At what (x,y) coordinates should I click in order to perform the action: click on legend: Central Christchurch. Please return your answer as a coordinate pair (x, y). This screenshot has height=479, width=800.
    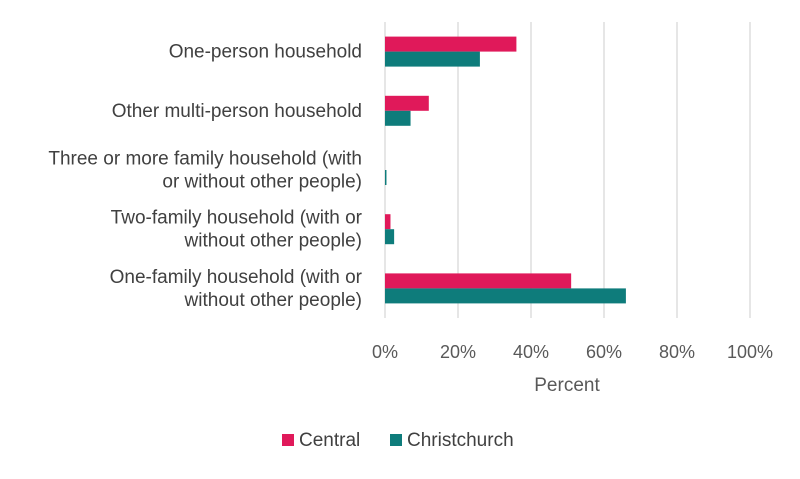
    Looking at the image, I should click on (398, 440).